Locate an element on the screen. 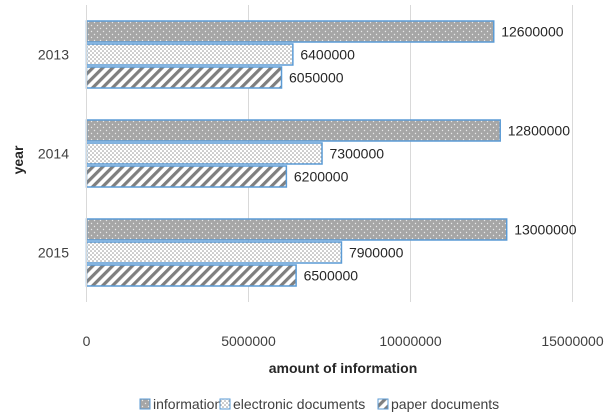  legend-swatch-information is located at coordinates (145, 404).